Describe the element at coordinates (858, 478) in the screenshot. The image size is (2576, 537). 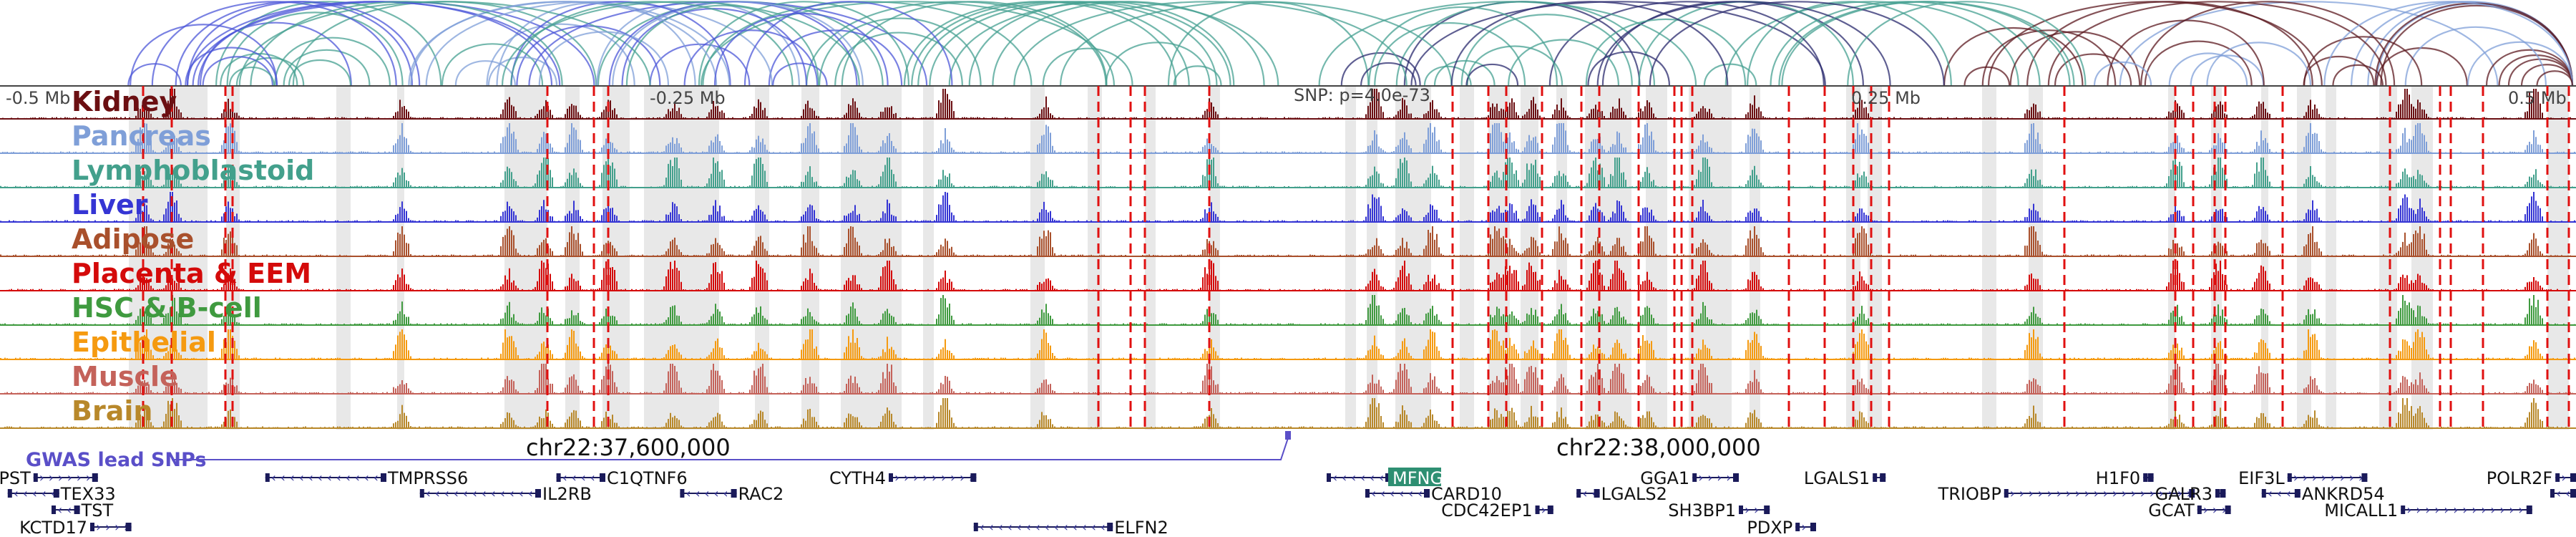
I see `gene-label: CYTH4` at that location.